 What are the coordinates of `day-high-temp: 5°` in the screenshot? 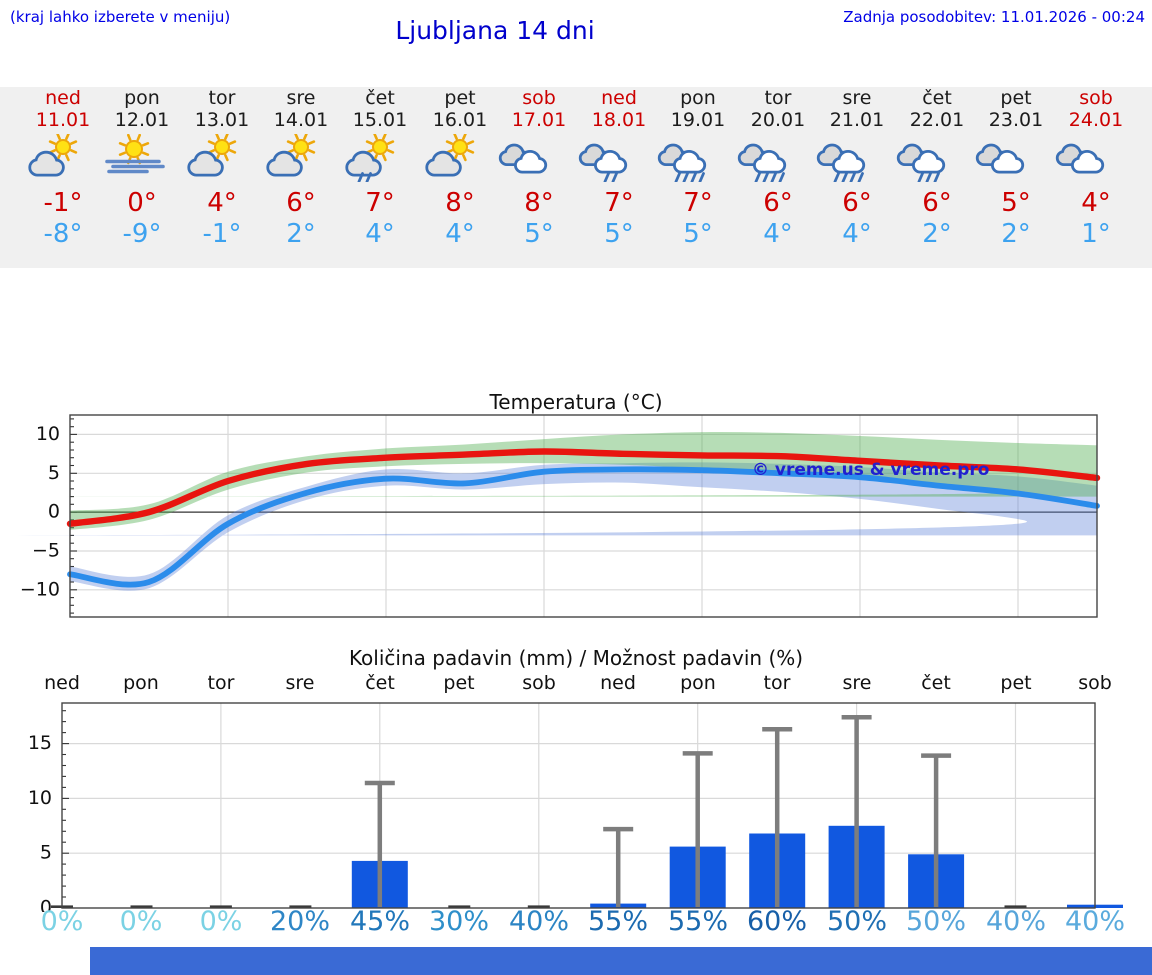 It's located at (1016, 203).